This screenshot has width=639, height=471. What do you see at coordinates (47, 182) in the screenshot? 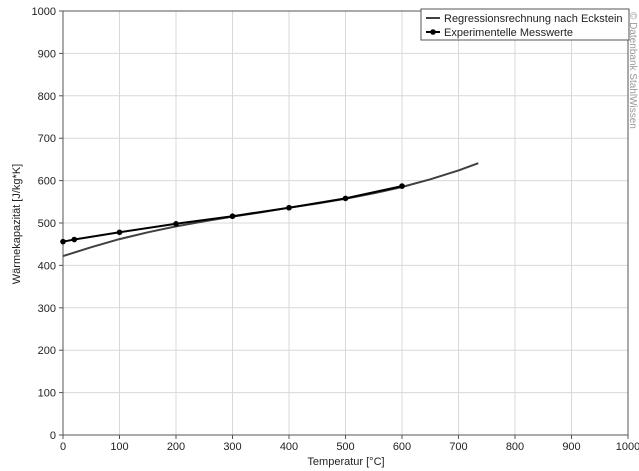
I see `y-tick-label: 600` at bounding box center [47, 182].